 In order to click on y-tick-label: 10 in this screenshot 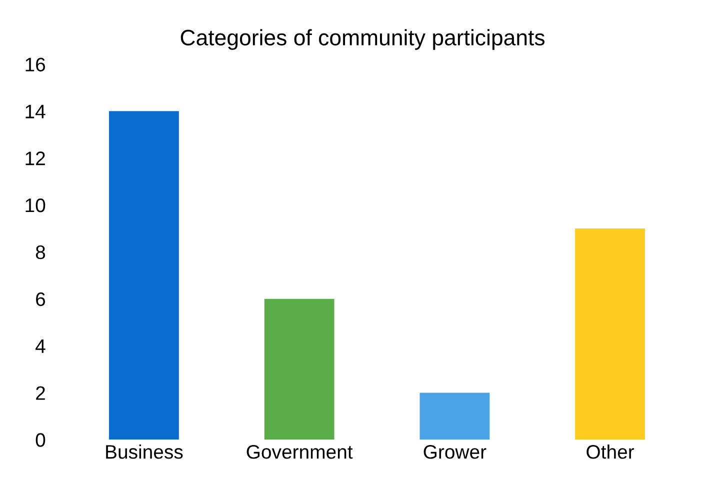, I will do `click(36, 205)`.